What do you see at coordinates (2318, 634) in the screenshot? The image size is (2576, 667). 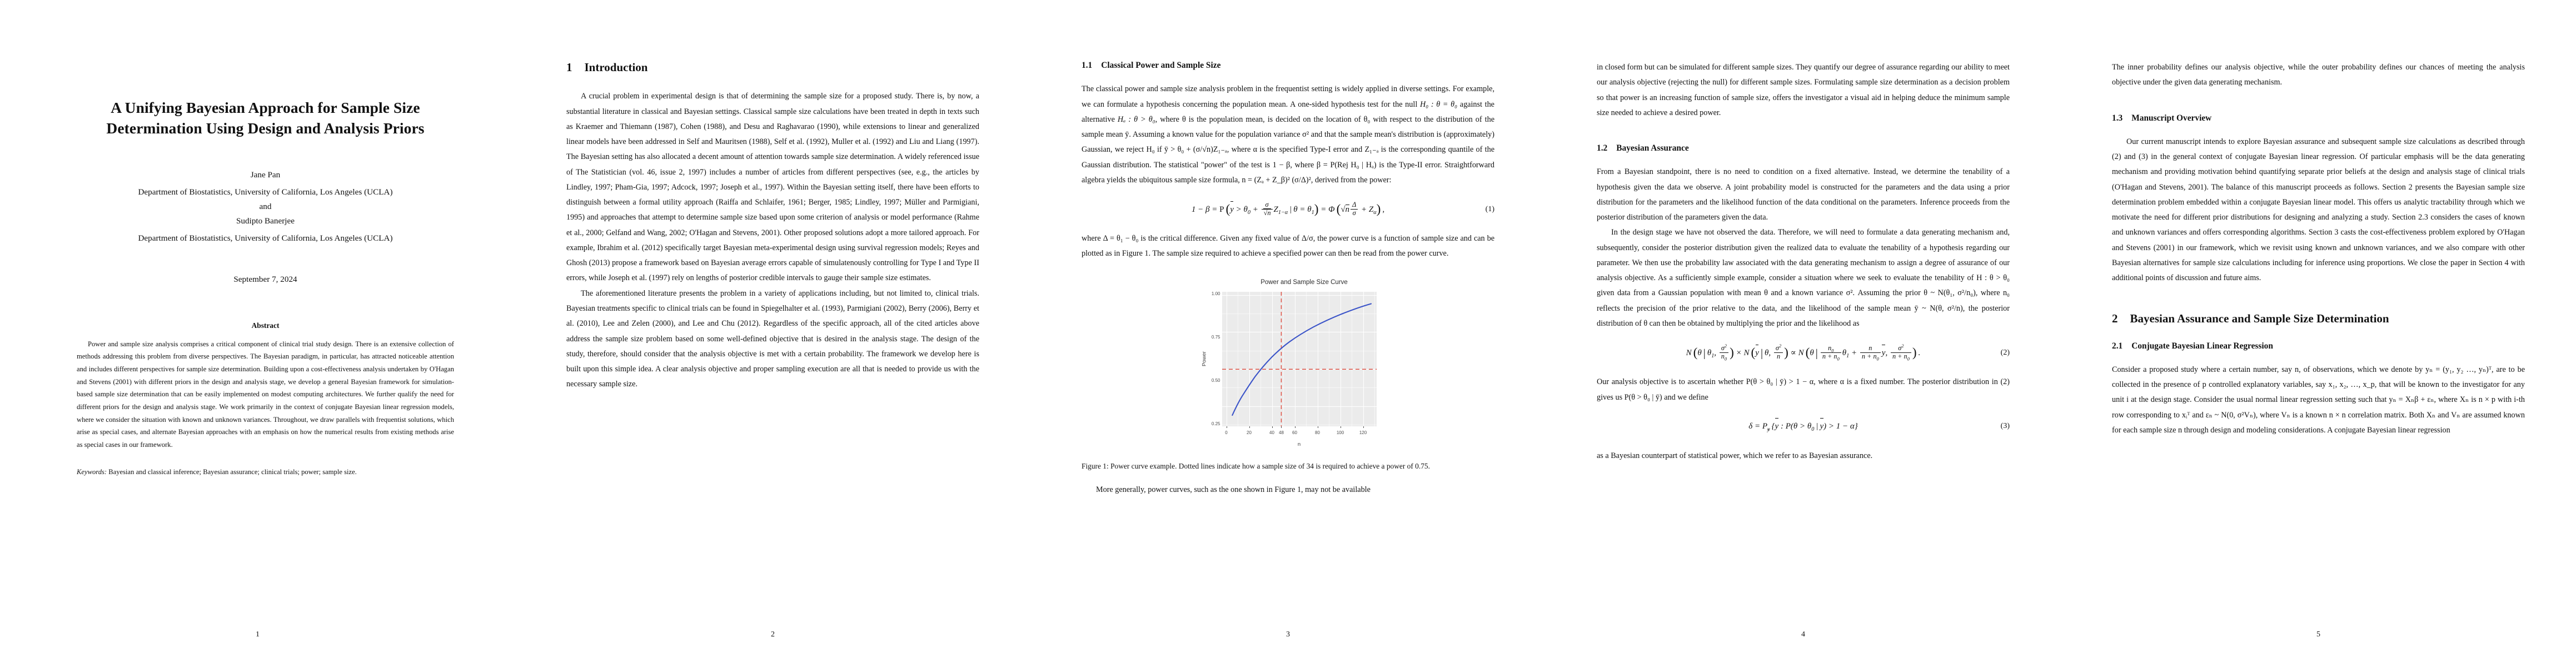 I see `page-number: 5` at bounding box center [2318, 634].